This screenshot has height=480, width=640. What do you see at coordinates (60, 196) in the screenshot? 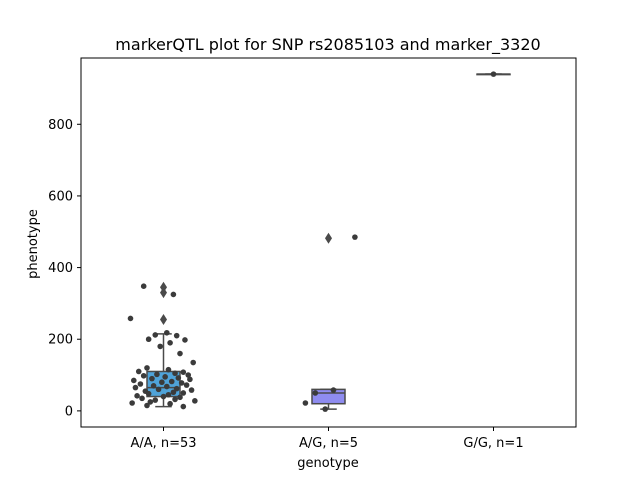
I see `y-tick-label: 600` at bounding box center [60, 196].